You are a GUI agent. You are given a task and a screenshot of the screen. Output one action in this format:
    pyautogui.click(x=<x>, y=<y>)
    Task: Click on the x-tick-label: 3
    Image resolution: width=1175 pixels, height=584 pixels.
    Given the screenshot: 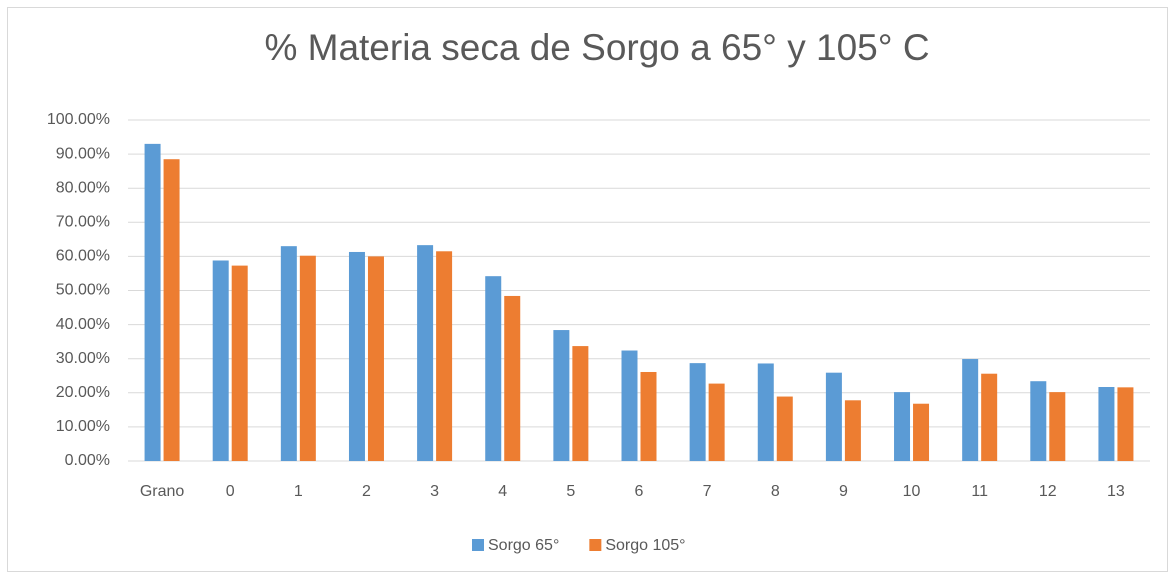 What is the action you would take?
    pyautogui.click(x=434, y=491)
    